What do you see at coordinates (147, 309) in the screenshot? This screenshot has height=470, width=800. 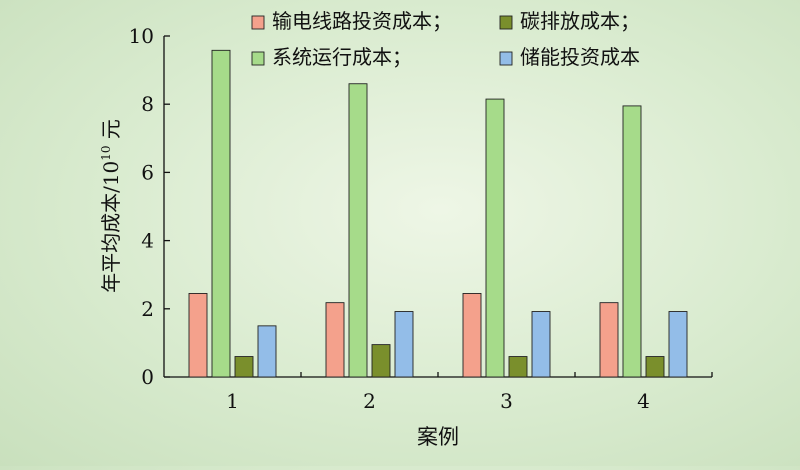 I see `y-tick-label: 2` at bounding box center [147, 309].